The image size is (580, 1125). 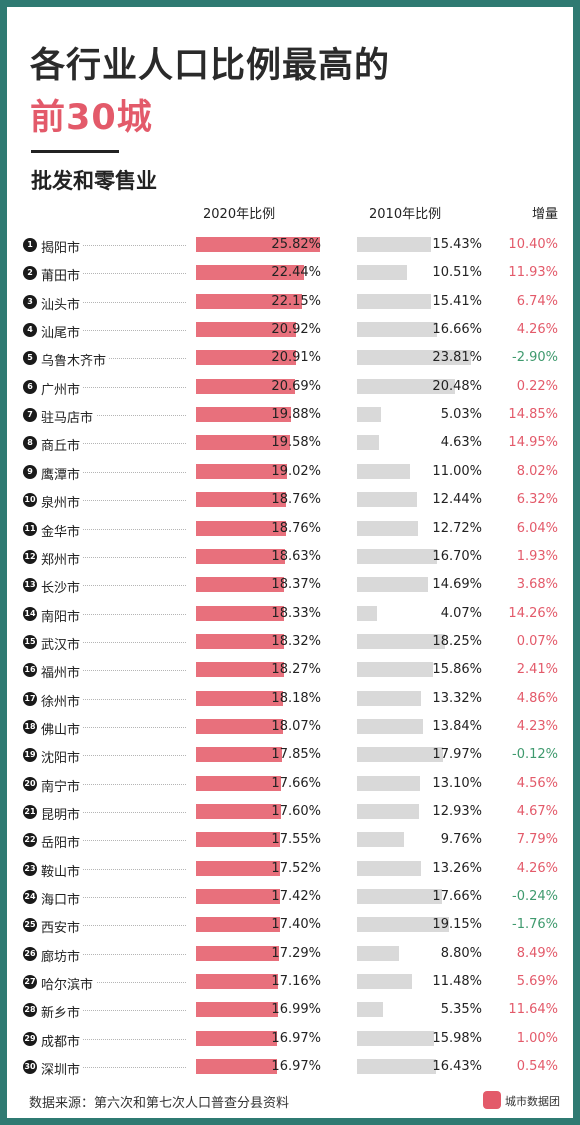 I want to click on table-row: 20 南宁市 17.66% 13.10% 4.56%, so click(x=290, y=784).